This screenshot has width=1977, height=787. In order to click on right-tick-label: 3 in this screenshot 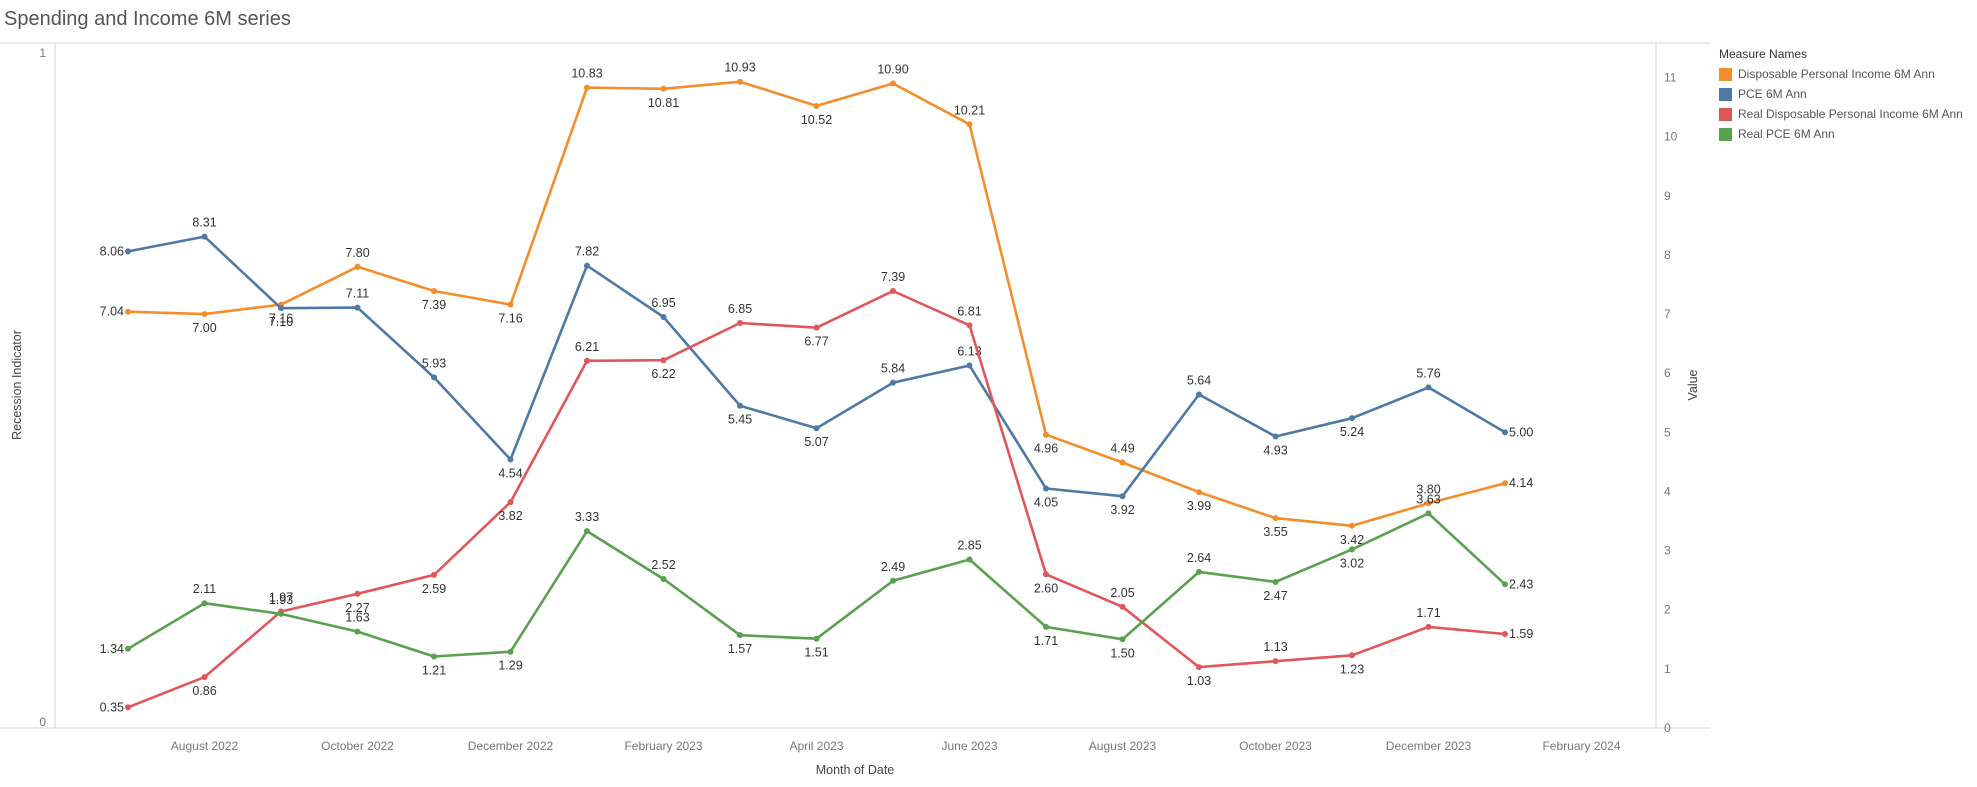, I will do `click(1667, 551)`.